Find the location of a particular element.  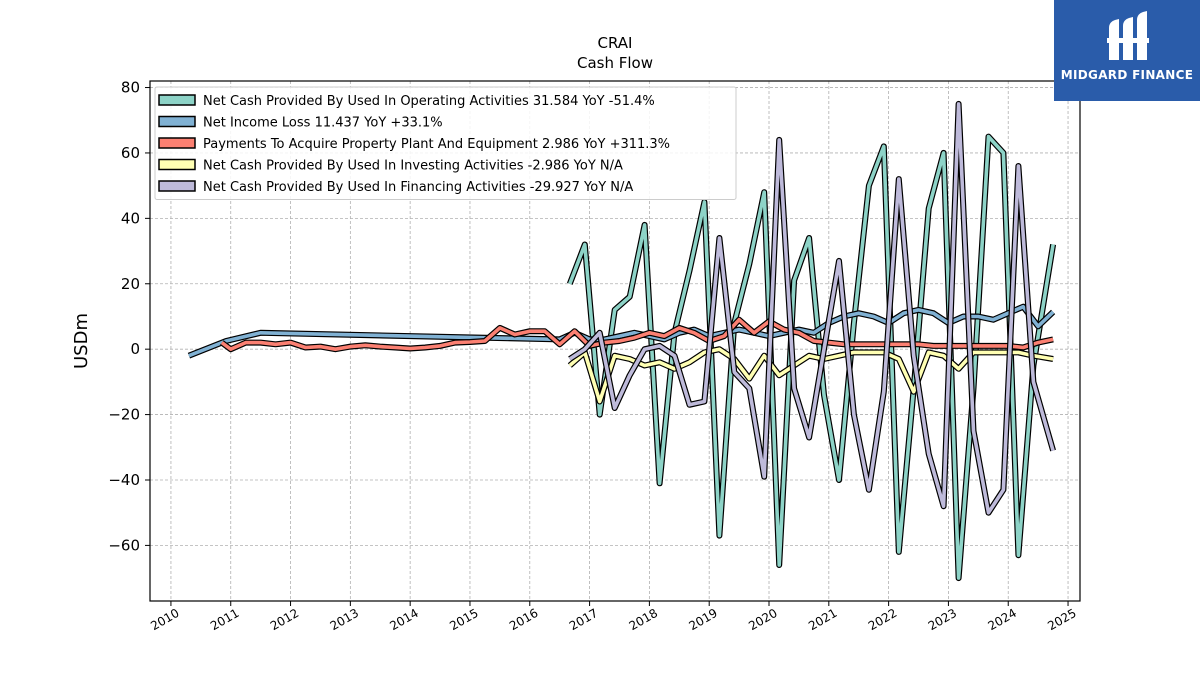

y-tick-label: −60 is located at coordinates (124, 545).